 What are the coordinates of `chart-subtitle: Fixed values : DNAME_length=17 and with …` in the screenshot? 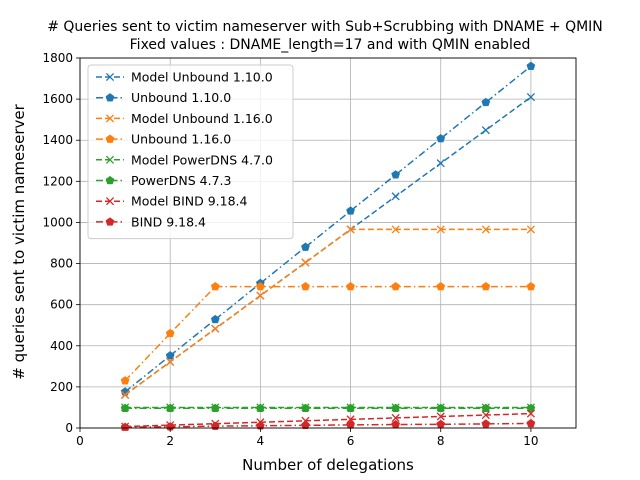 It's located at (330, 45).